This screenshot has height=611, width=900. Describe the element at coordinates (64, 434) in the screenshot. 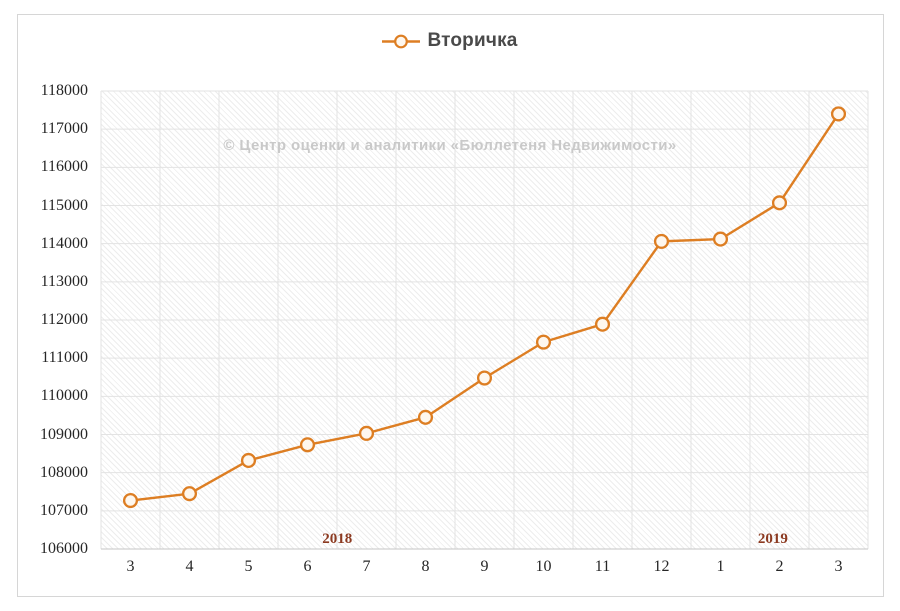

I see `y-tick-label: 109000` at that location.